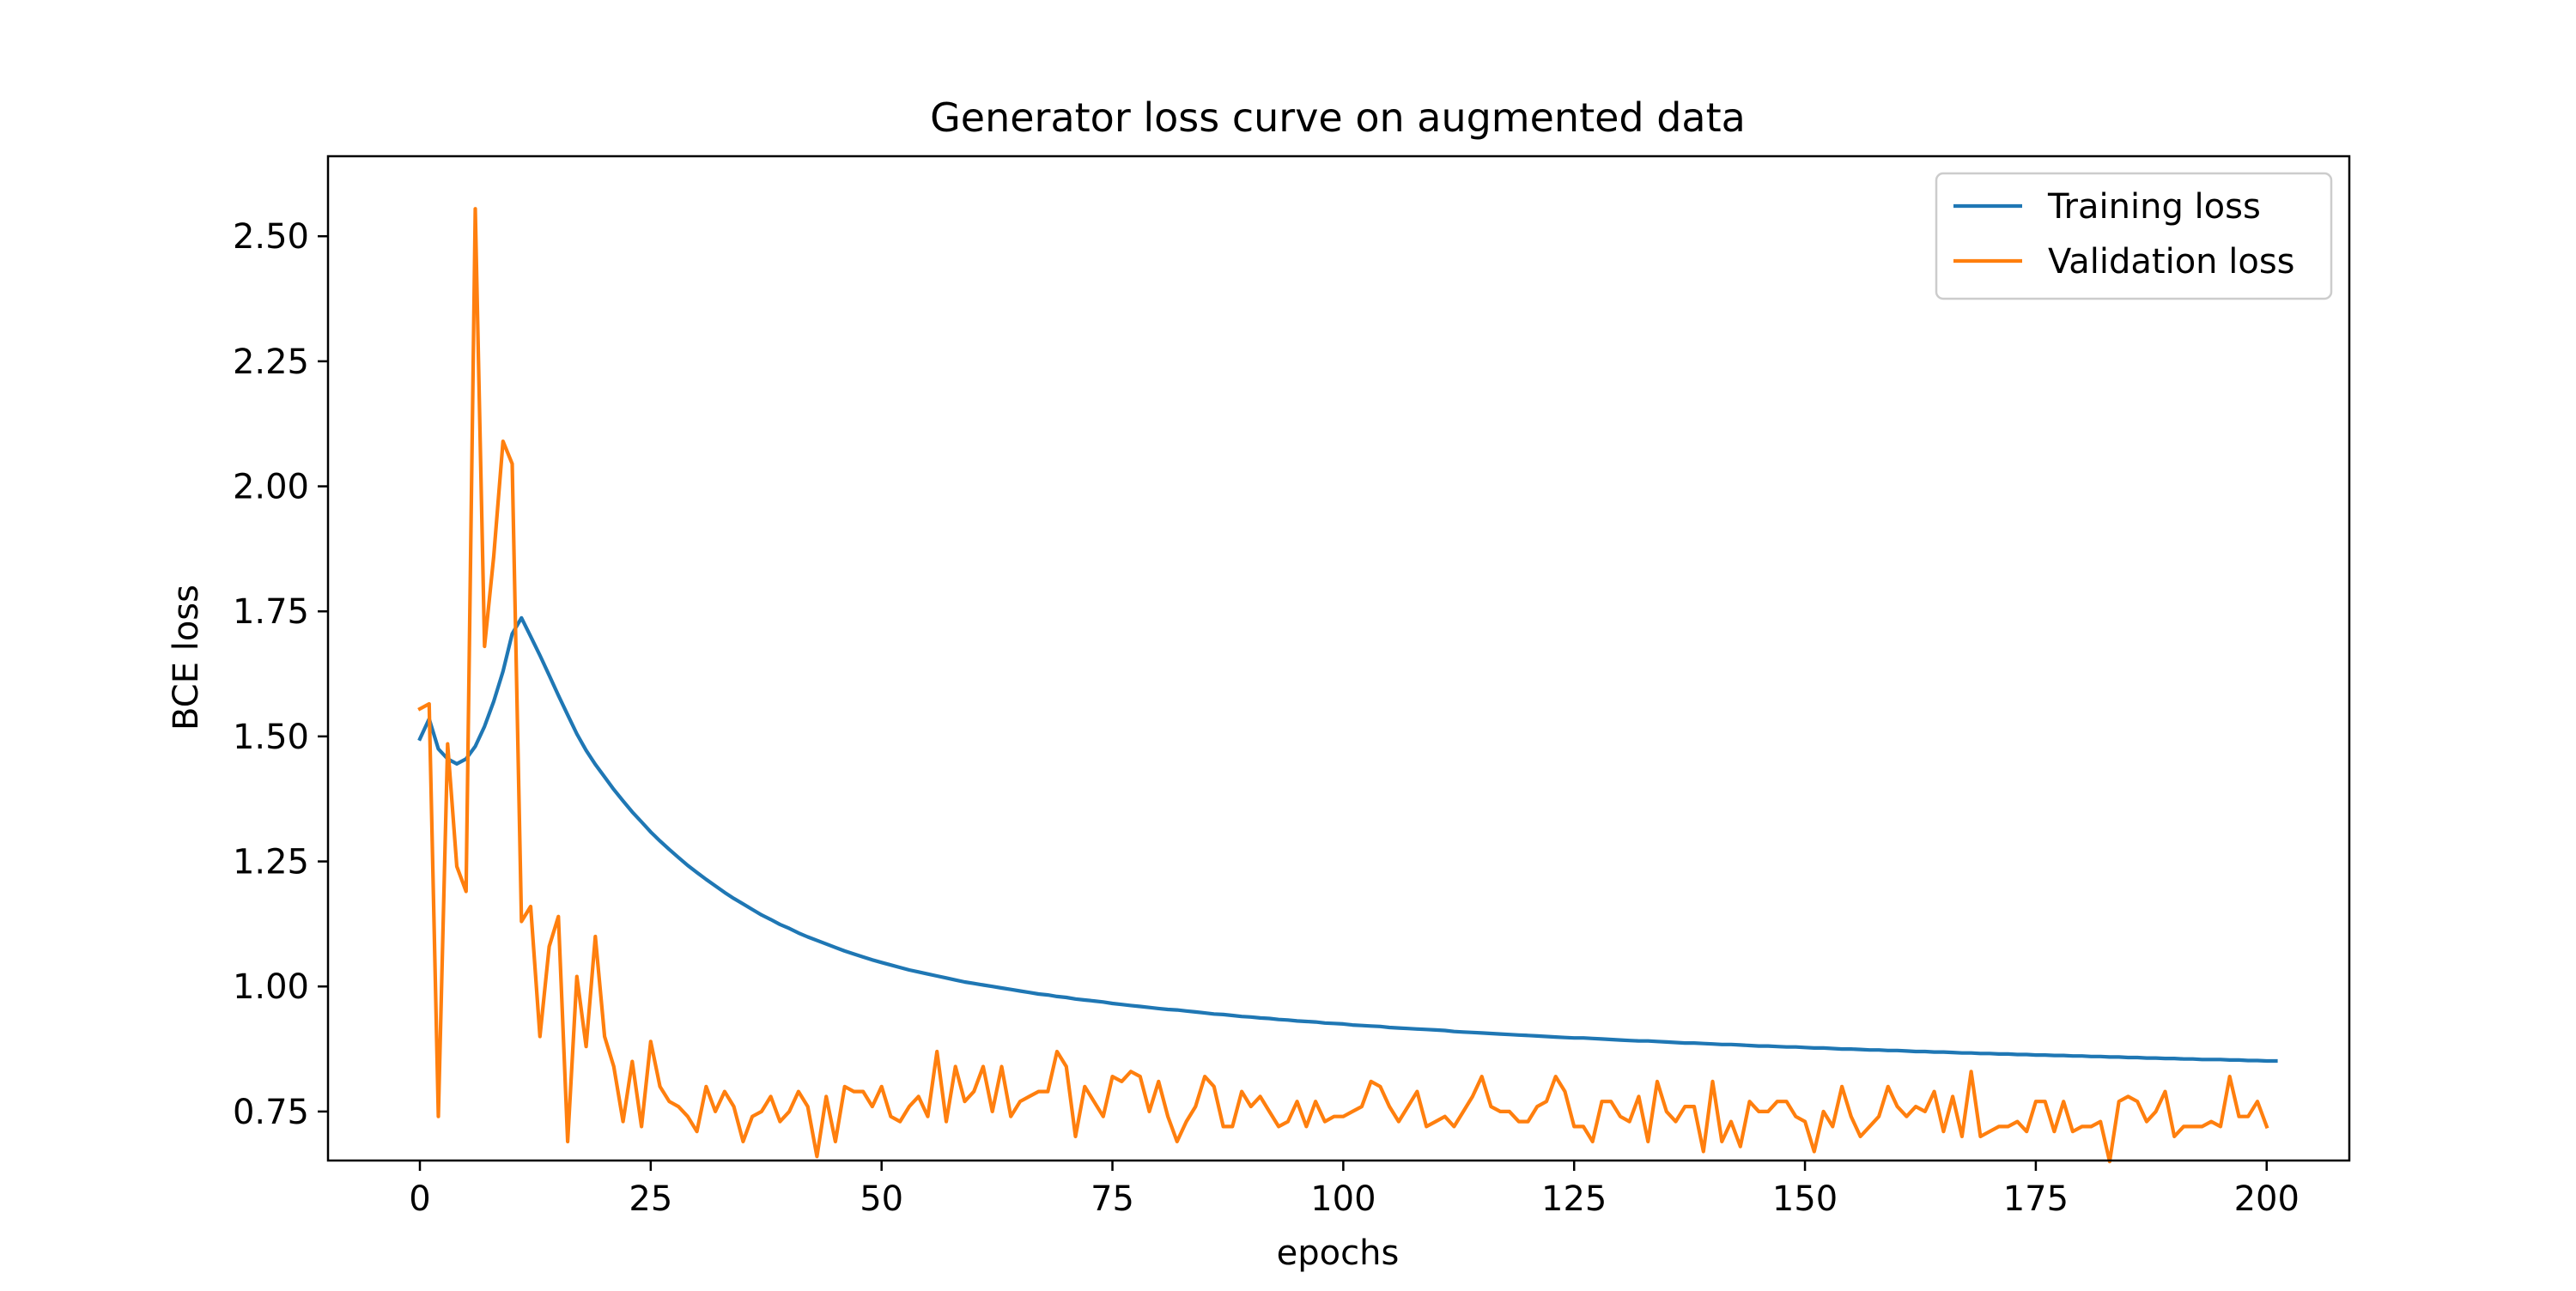  Describe the element at coordinates (271, 362) in the screenshot. I see `y-tick-label: 2.25` at that location.